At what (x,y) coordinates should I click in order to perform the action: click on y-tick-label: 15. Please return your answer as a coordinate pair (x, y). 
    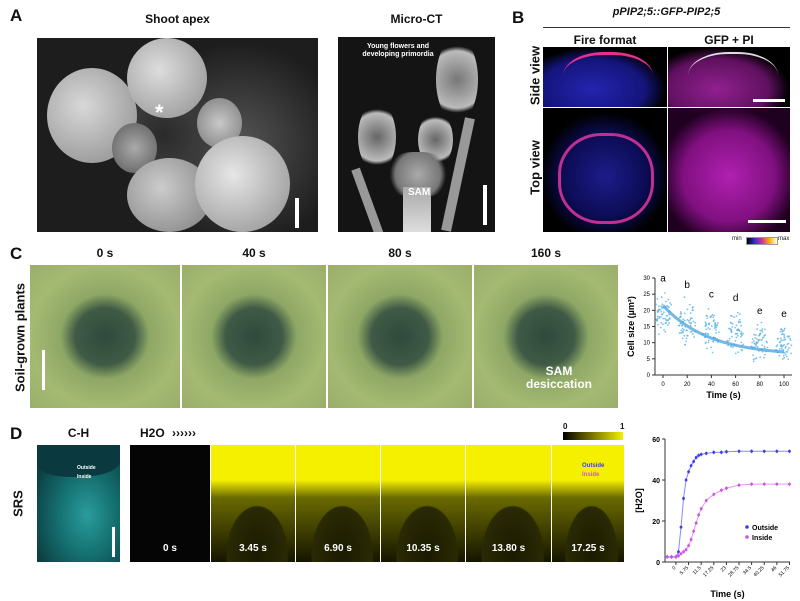
    Looking at the image, I should click on (646, 328).